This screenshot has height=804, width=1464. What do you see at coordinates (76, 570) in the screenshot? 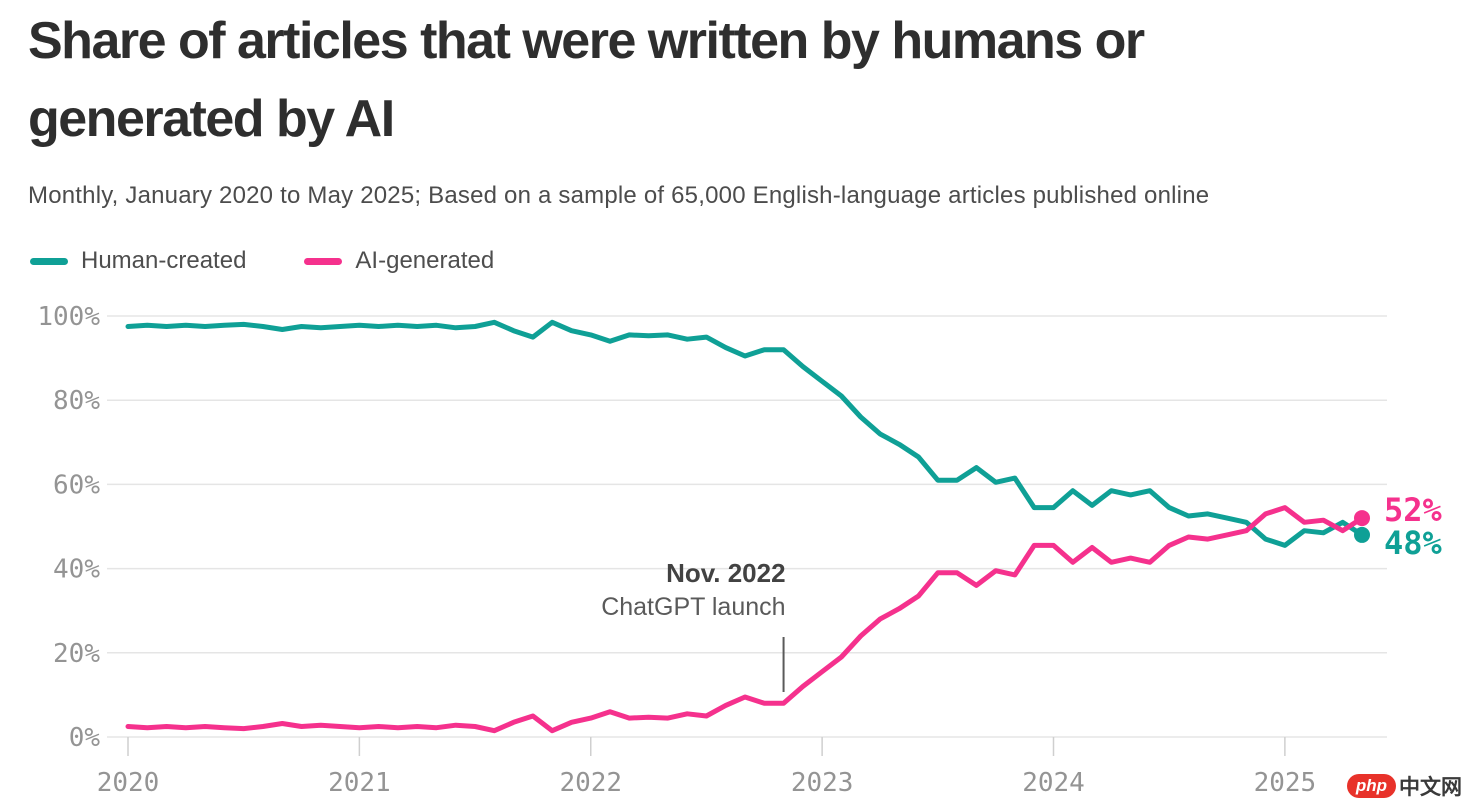
I see `y-tick-label: 40%` at bounding box center [76, 570].